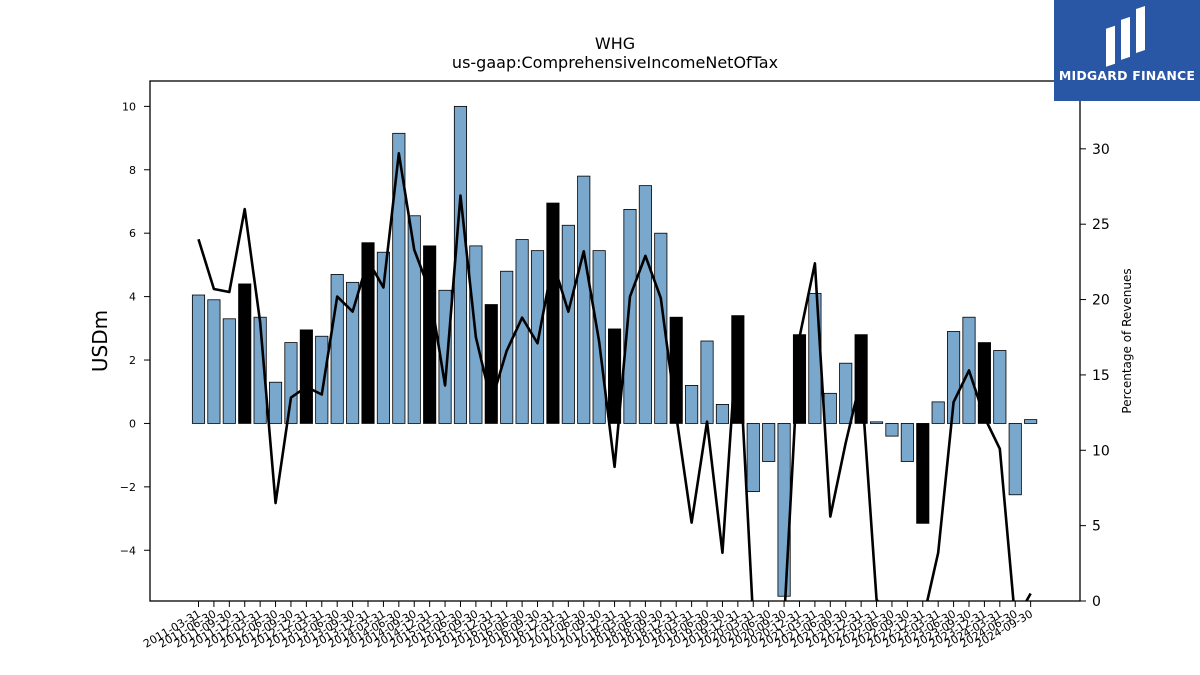 This screenshot has width=1200, height=675. What do you see at coordinates (128, 550) in the screenshot?
I see `y-tick-label: −4` at bounding box center [128, 550].